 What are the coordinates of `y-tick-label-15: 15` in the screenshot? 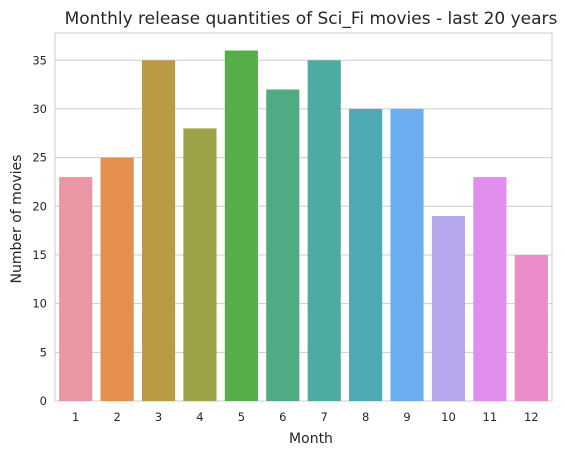 It's located at (39, 255).